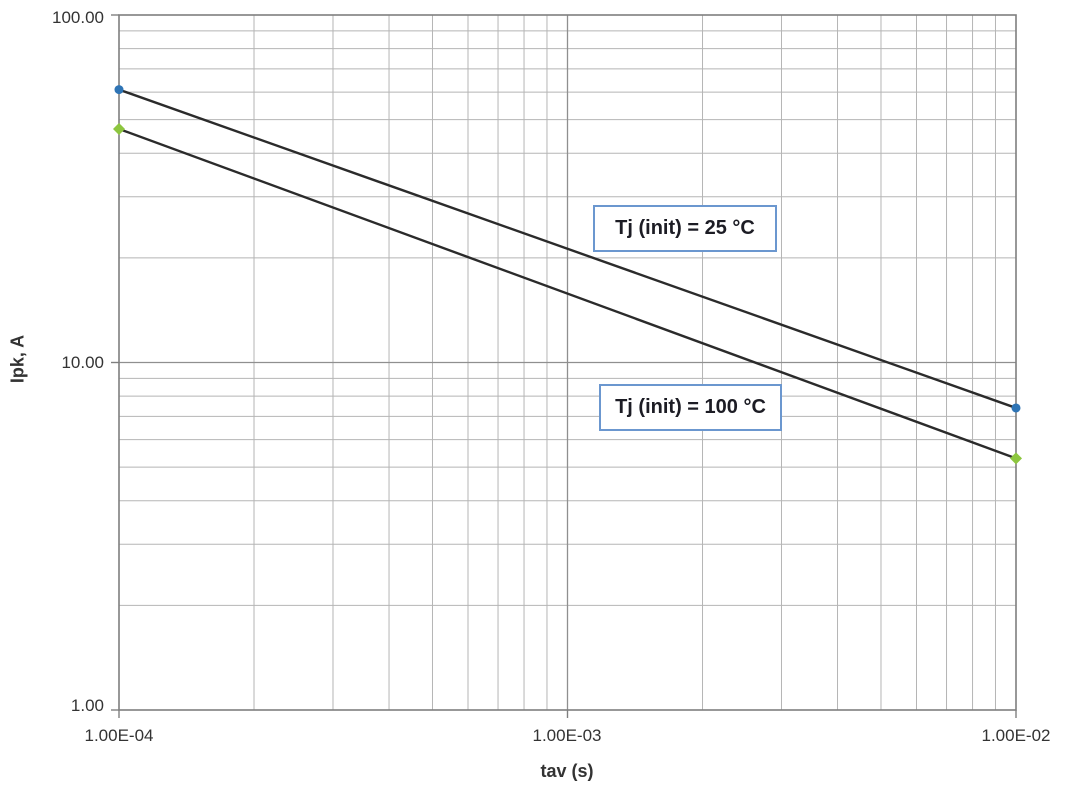 The height and width of the screenshot is (799, 1067). What do you see at coordinates (567, 735) in the screenshot?
I see `x-tick-label-1e-3: 1.00E-03` at bounding box center [567, 735].